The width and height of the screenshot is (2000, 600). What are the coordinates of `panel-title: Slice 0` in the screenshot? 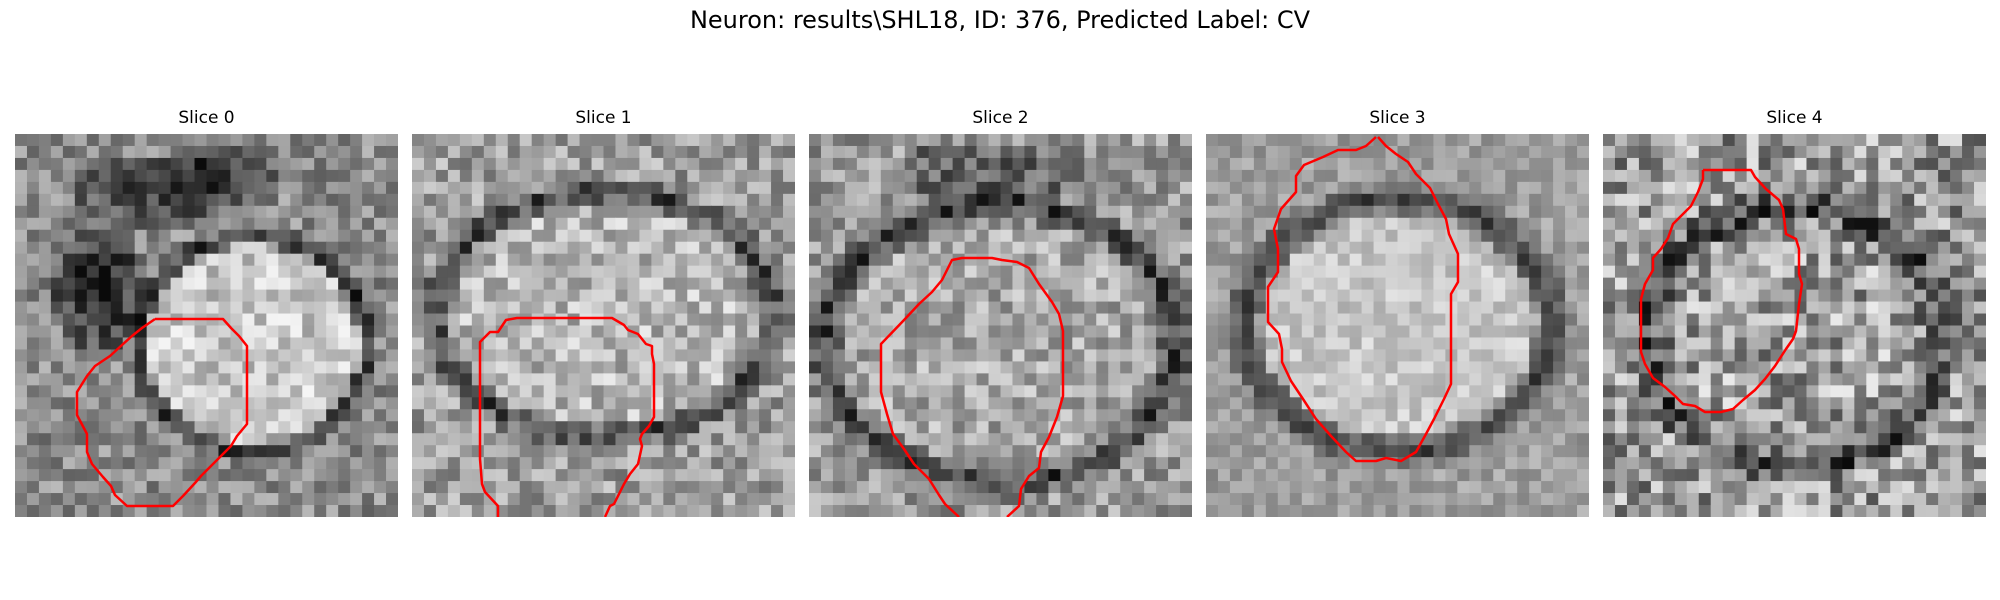 It's located at (206, 118).